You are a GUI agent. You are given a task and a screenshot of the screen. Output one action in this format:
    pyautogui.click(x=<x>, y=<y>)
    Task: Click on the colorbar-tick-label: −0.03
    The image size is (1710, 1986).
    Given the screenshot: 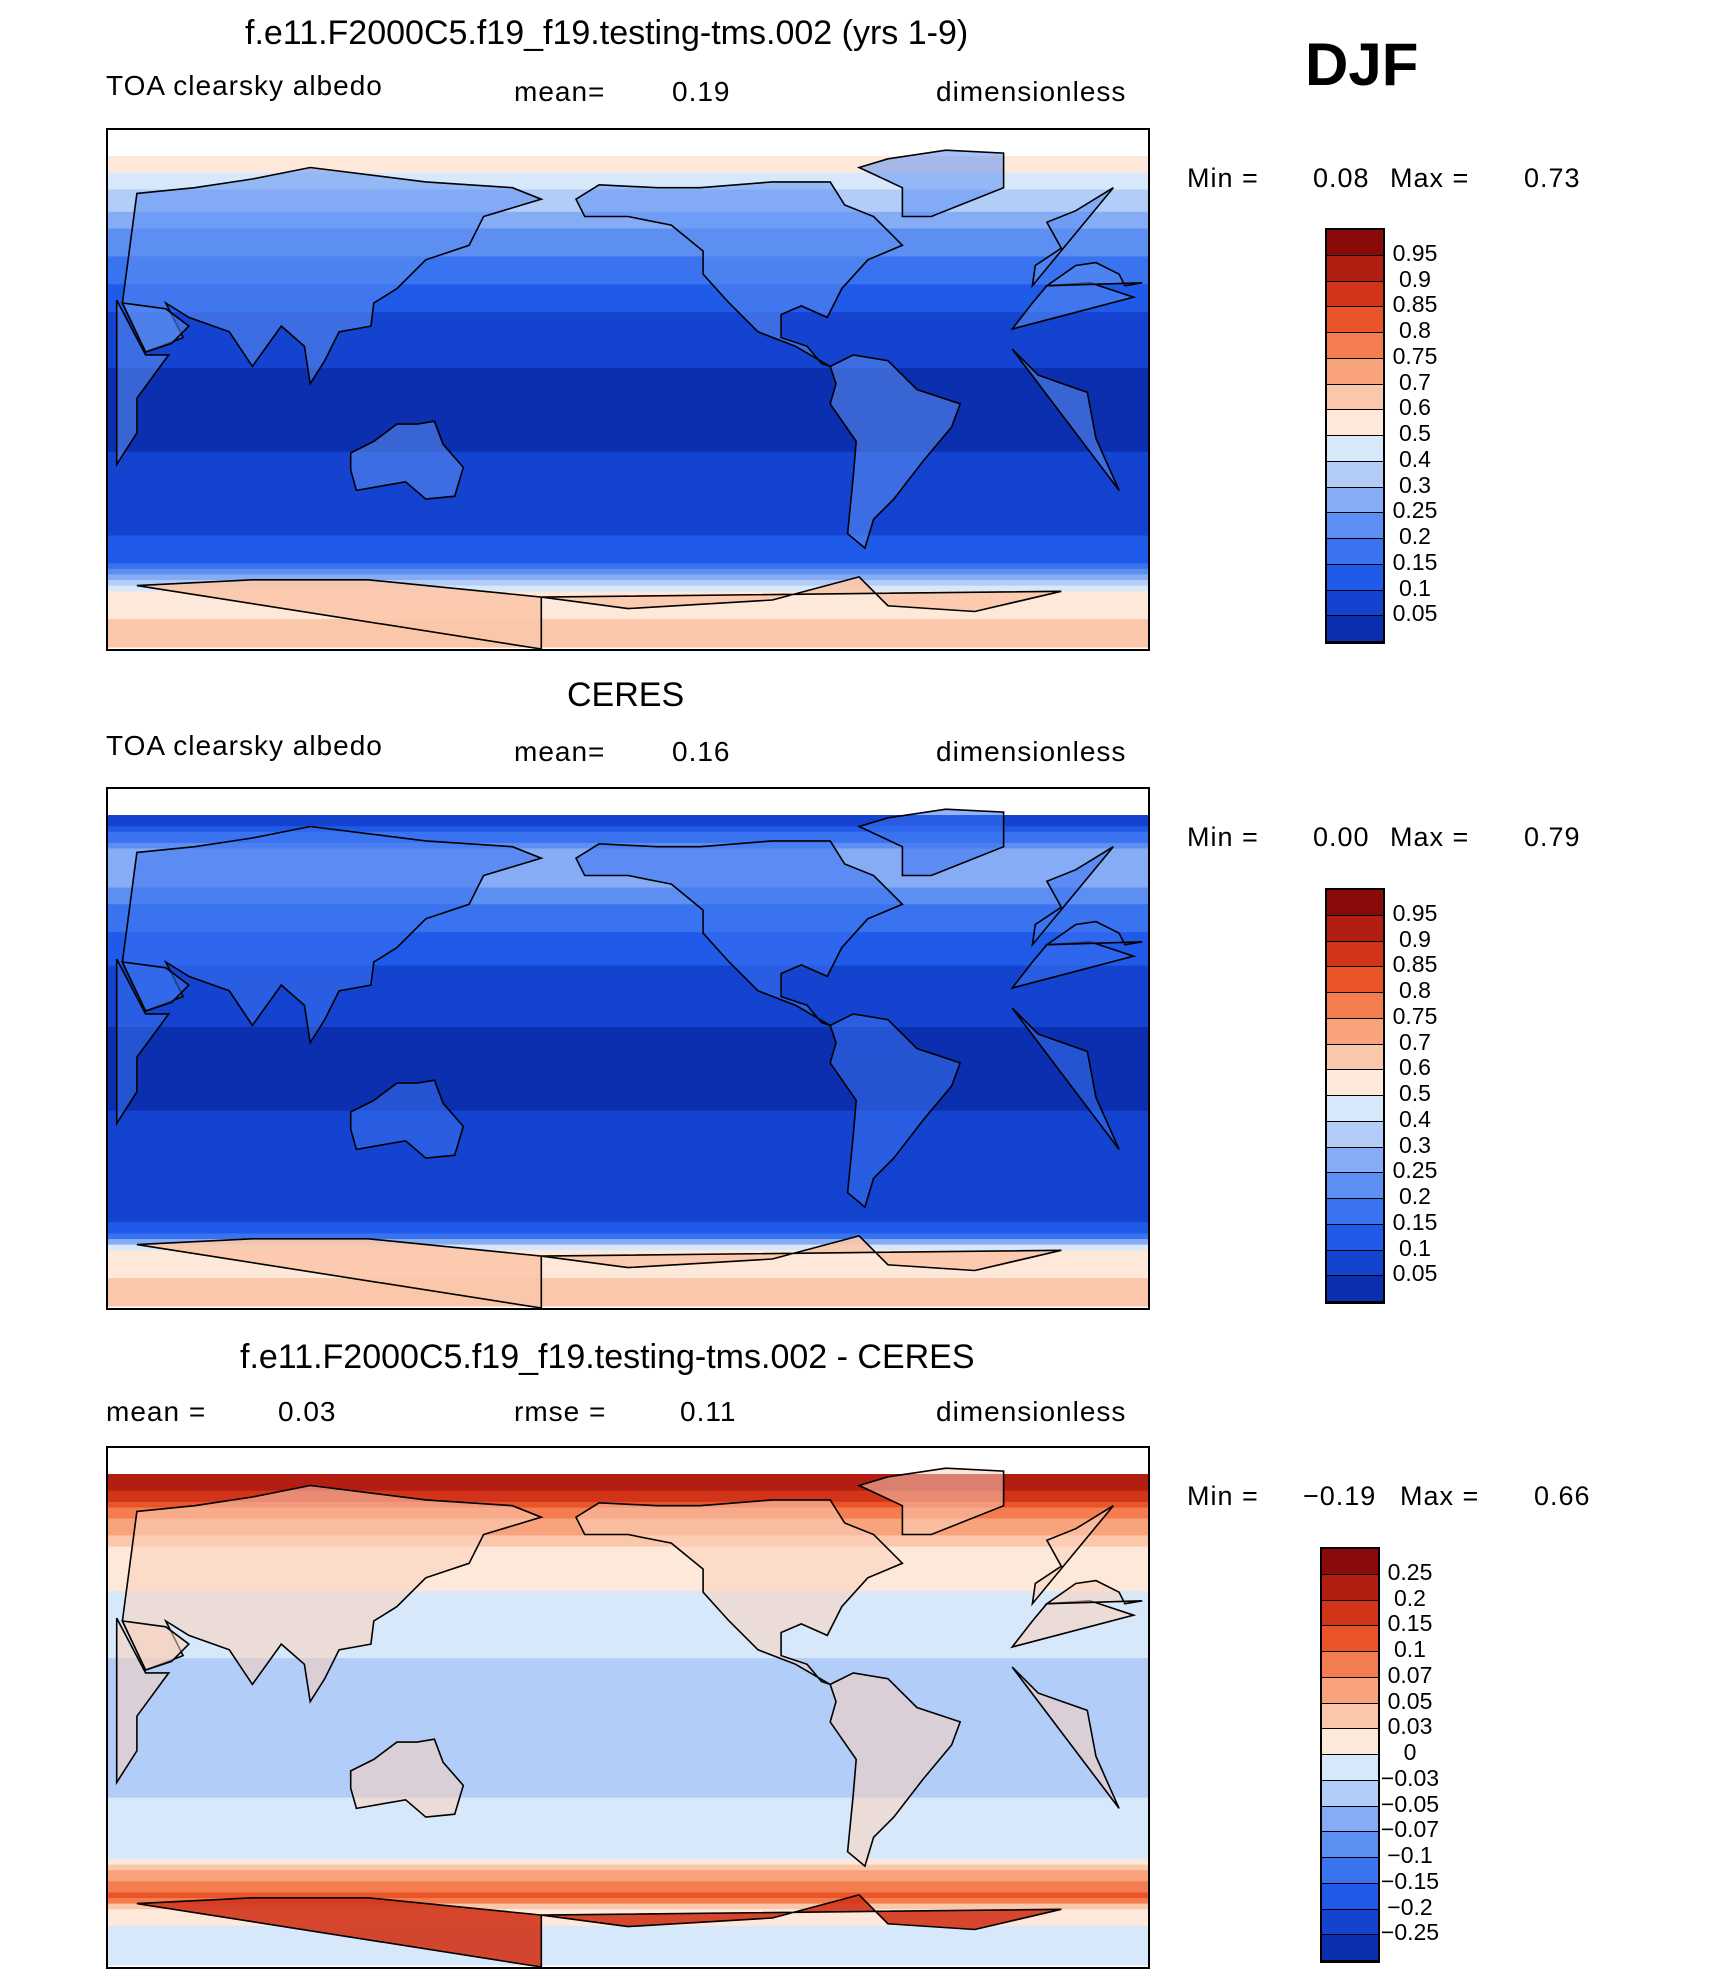 What is the action you would take?
    pyautogui.click(x=1410, y=1777)
    